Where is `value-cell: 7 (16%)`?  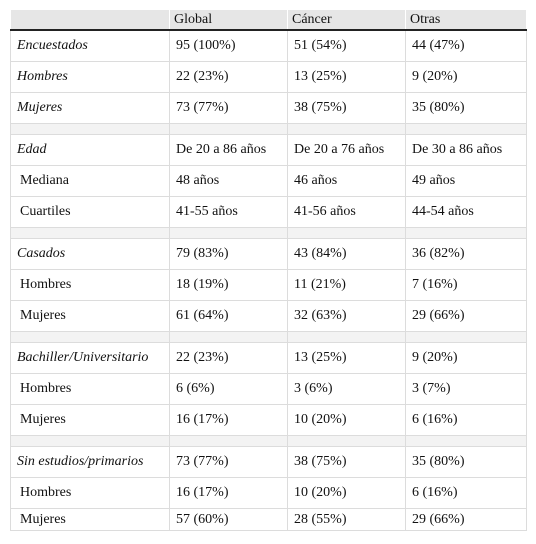
value-cell: 7 (16%) is located at coordinates (466, 285).